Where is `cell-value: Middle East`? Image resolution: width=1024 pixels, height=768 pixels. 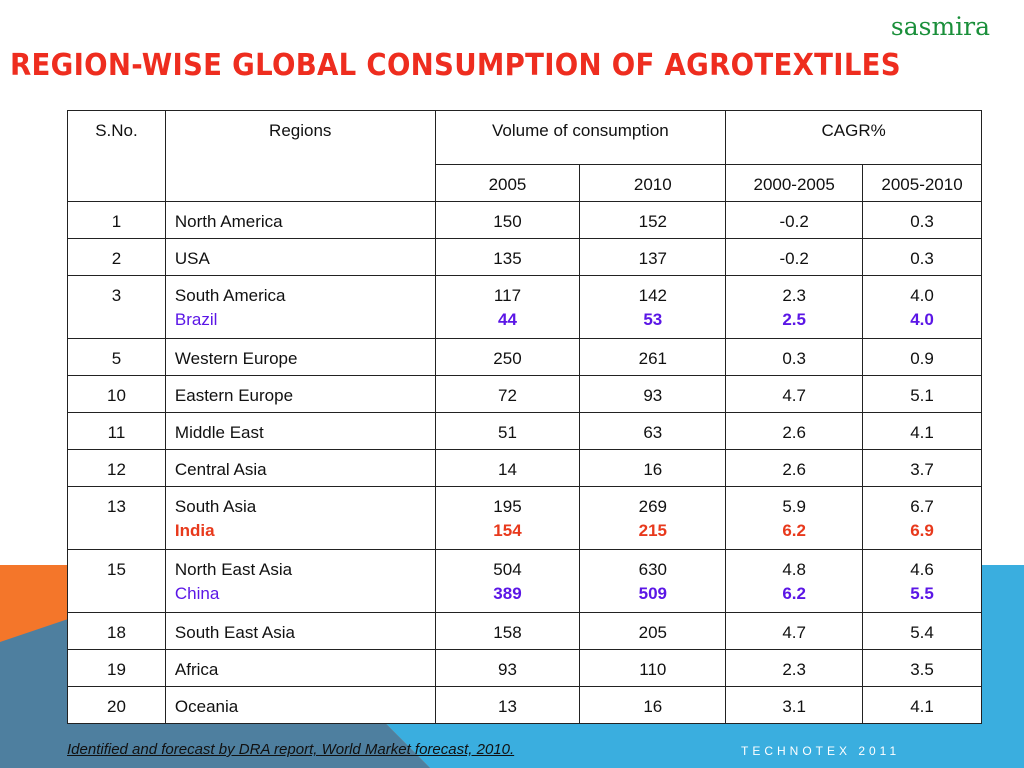
cell-value: Middle East is located at coordinates (219, 432).